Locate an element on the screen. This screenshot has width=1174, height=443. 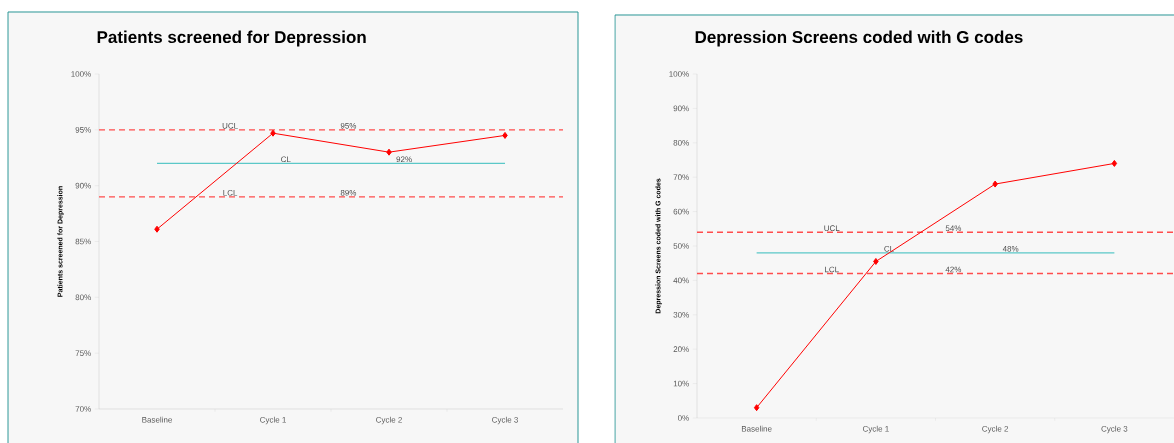
y-tick-label: 75% is located at coordinates (83, 353).